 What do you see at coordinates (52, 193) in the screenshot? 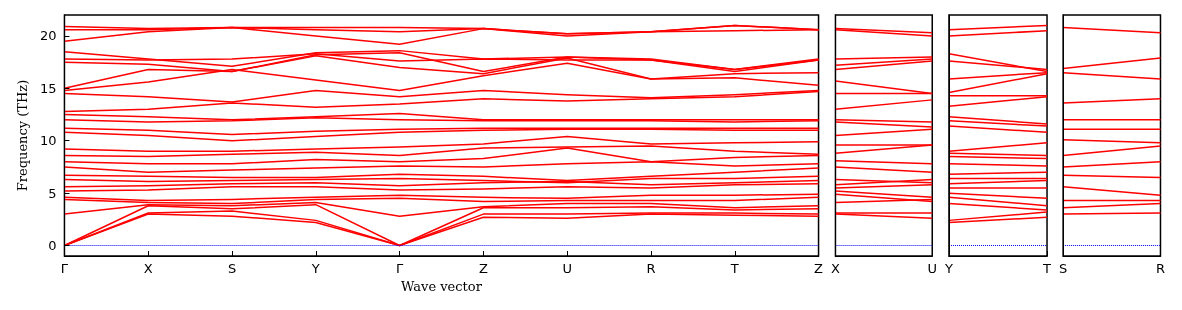
I see `y-tick-label: 5` at bounding box center [52, 193].